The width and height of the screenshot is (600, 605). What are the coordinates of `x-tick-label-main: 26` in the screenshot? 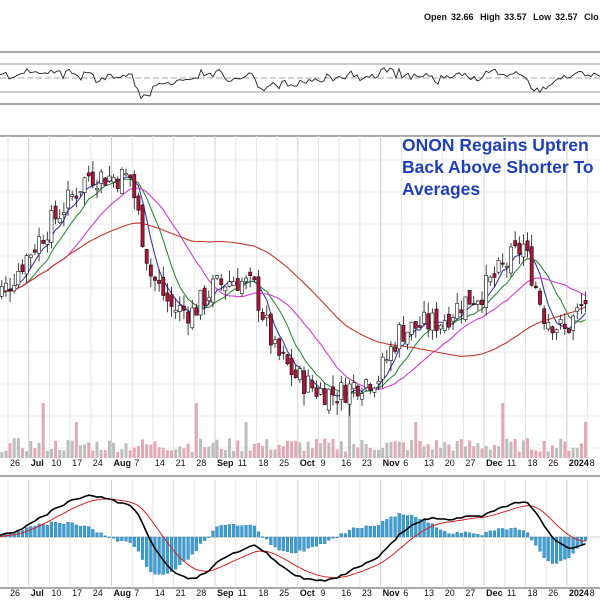 It's located at (15, 463).